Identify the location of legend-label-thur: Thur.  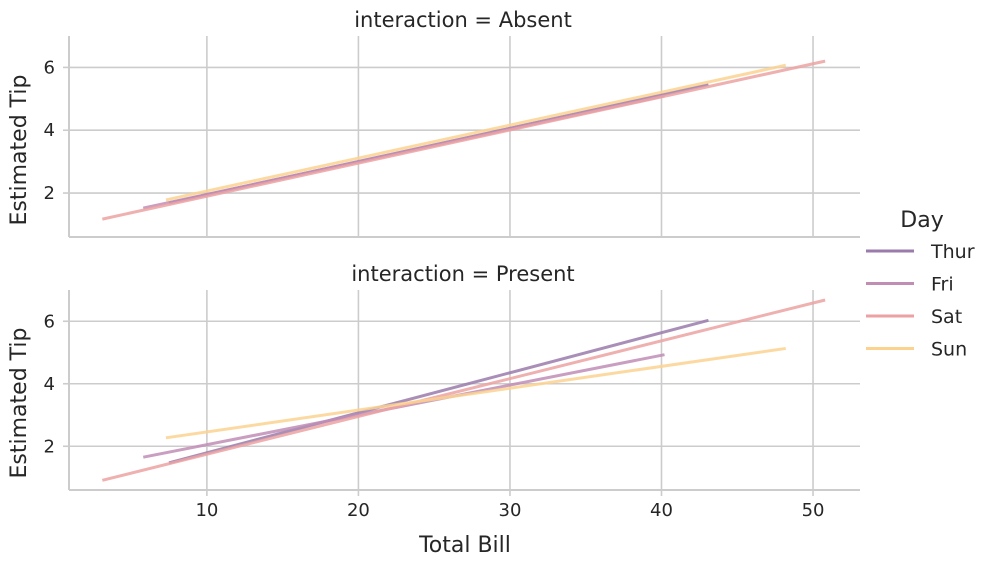
(952, 252).